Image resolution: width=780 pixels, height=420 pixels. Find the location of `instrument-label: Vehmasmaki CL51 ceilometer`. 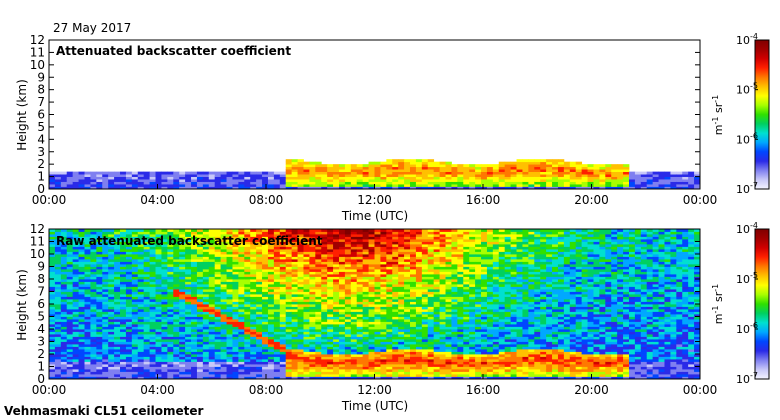

instrument-label: Vehmasmaki CL51 ceilometer is located at coordinates (104, 411).